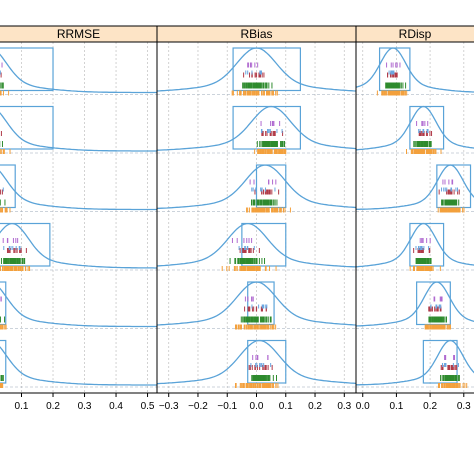  What do you see at coordinates (227, 406) in the screenshot?
I see `tick-label: −0.1` at bounding box center [227, 406].